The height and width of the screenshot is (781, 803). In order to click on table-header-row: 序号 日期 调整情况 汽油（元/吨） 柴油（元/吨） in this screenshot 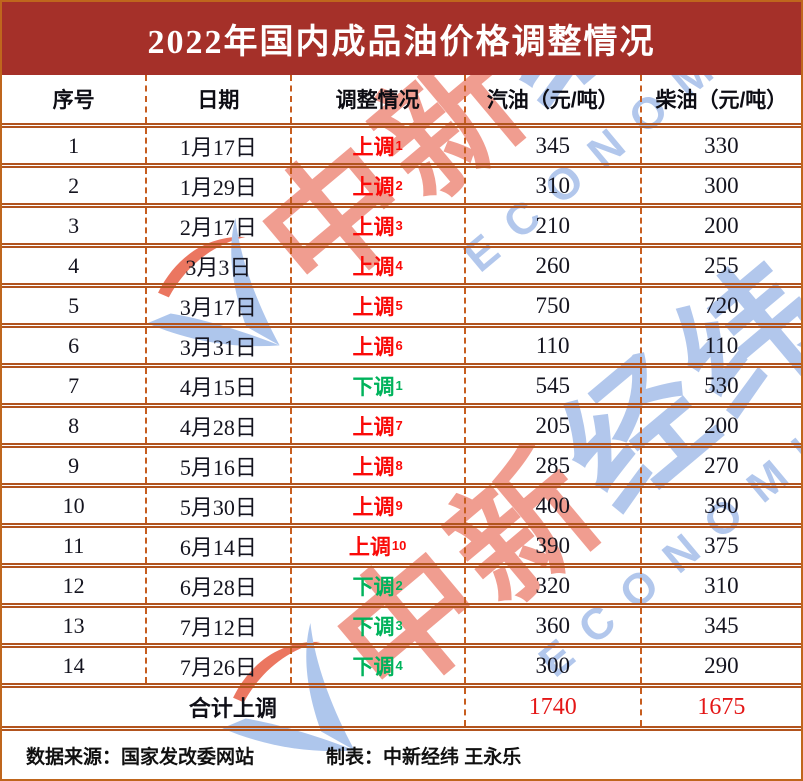, I will do `click(401, 101)`.